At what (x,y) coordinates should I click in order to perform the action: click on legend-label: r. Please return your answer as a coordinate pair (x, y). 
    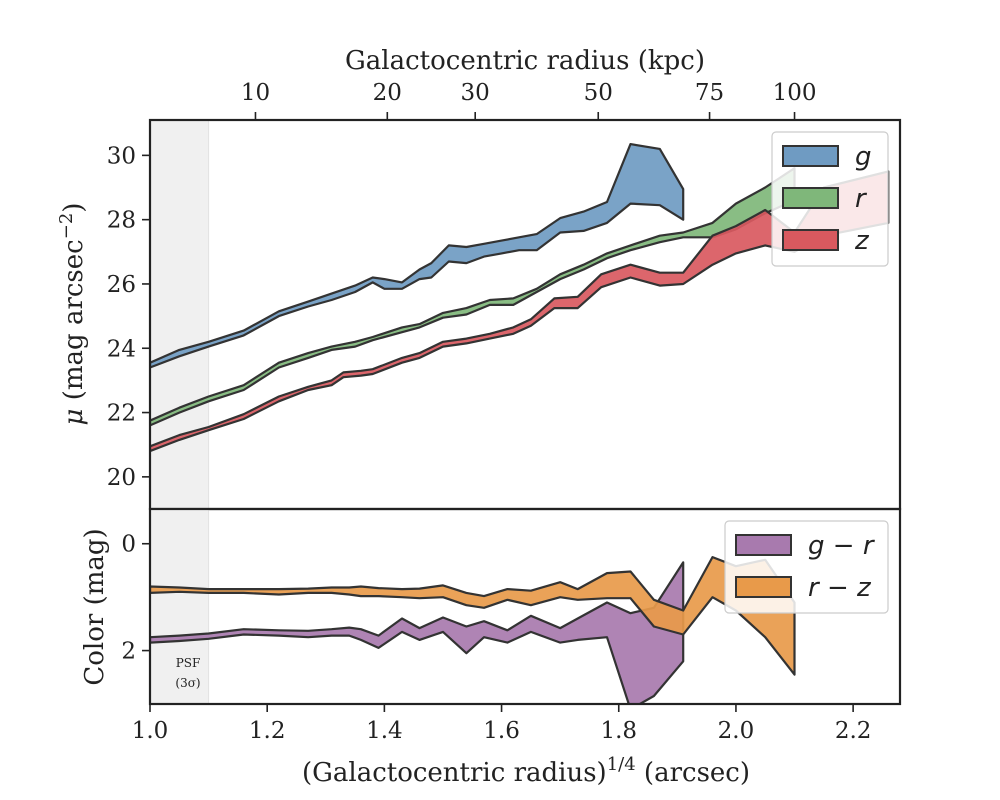
    Looking at the image, I should click on (861, 199).